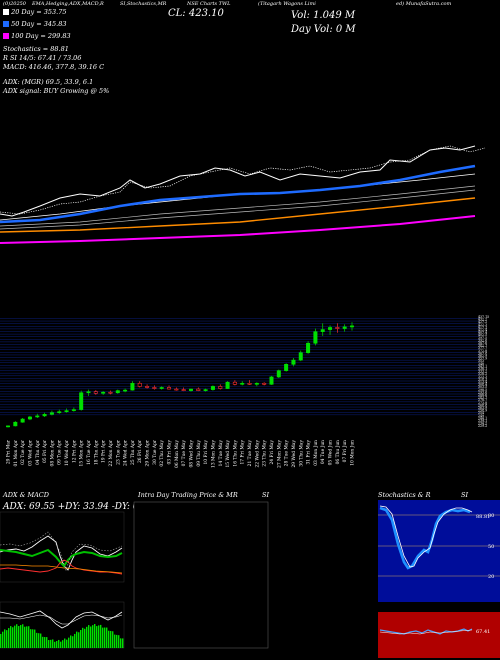 This screenshot has height=660, width=500. What do you see at coordinates (272, 451) in the screenshot?
I see `date-label: 24 Fri May` at bounding box center [272, 451].